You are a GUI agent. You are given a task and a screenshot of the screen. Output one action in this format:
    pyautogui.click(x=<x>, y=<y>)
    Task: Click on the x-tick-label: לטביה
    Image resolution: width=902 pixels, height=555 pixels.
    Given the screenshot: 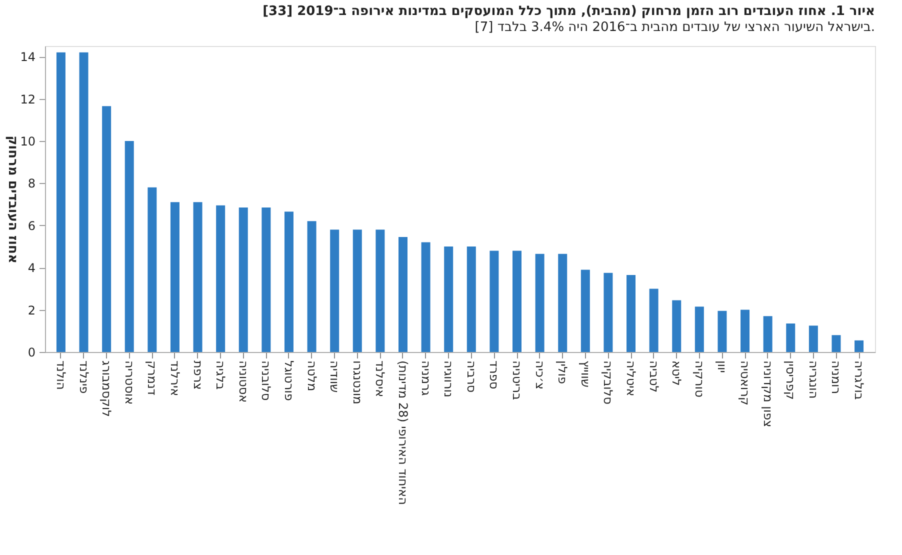 What is the action you would take?
    pyautogui.click(x=653, y=376)
    